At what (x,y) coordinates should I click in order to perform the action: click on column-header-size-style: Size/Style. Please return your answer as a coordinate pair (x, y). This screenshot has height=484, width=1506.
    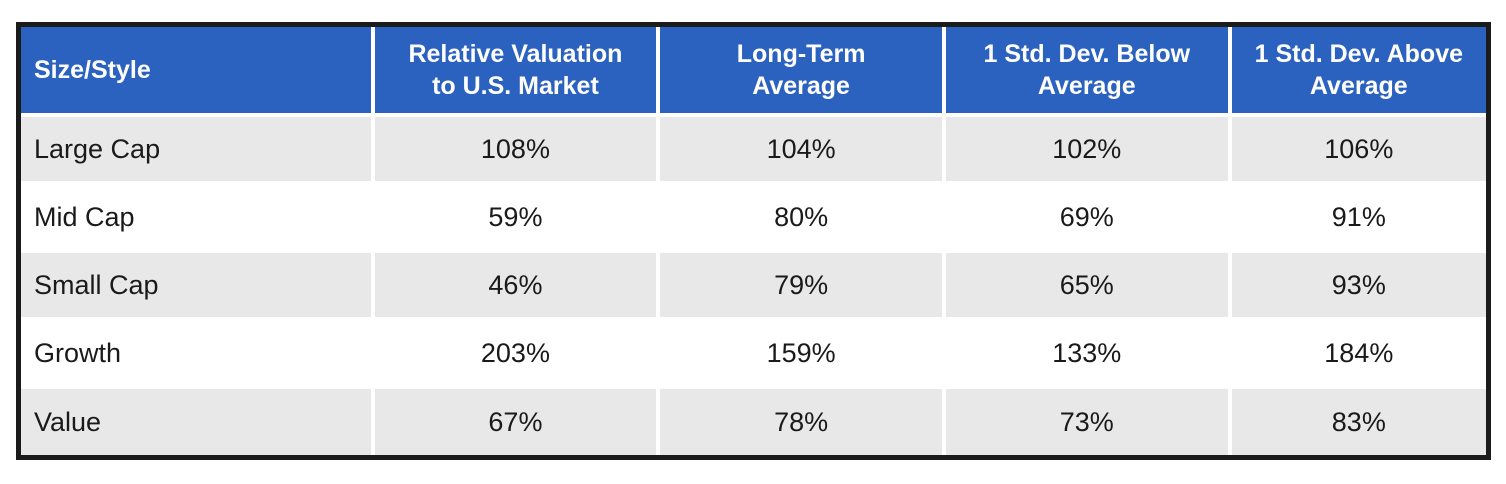
    Looking at the image, I should click on (198, 72).